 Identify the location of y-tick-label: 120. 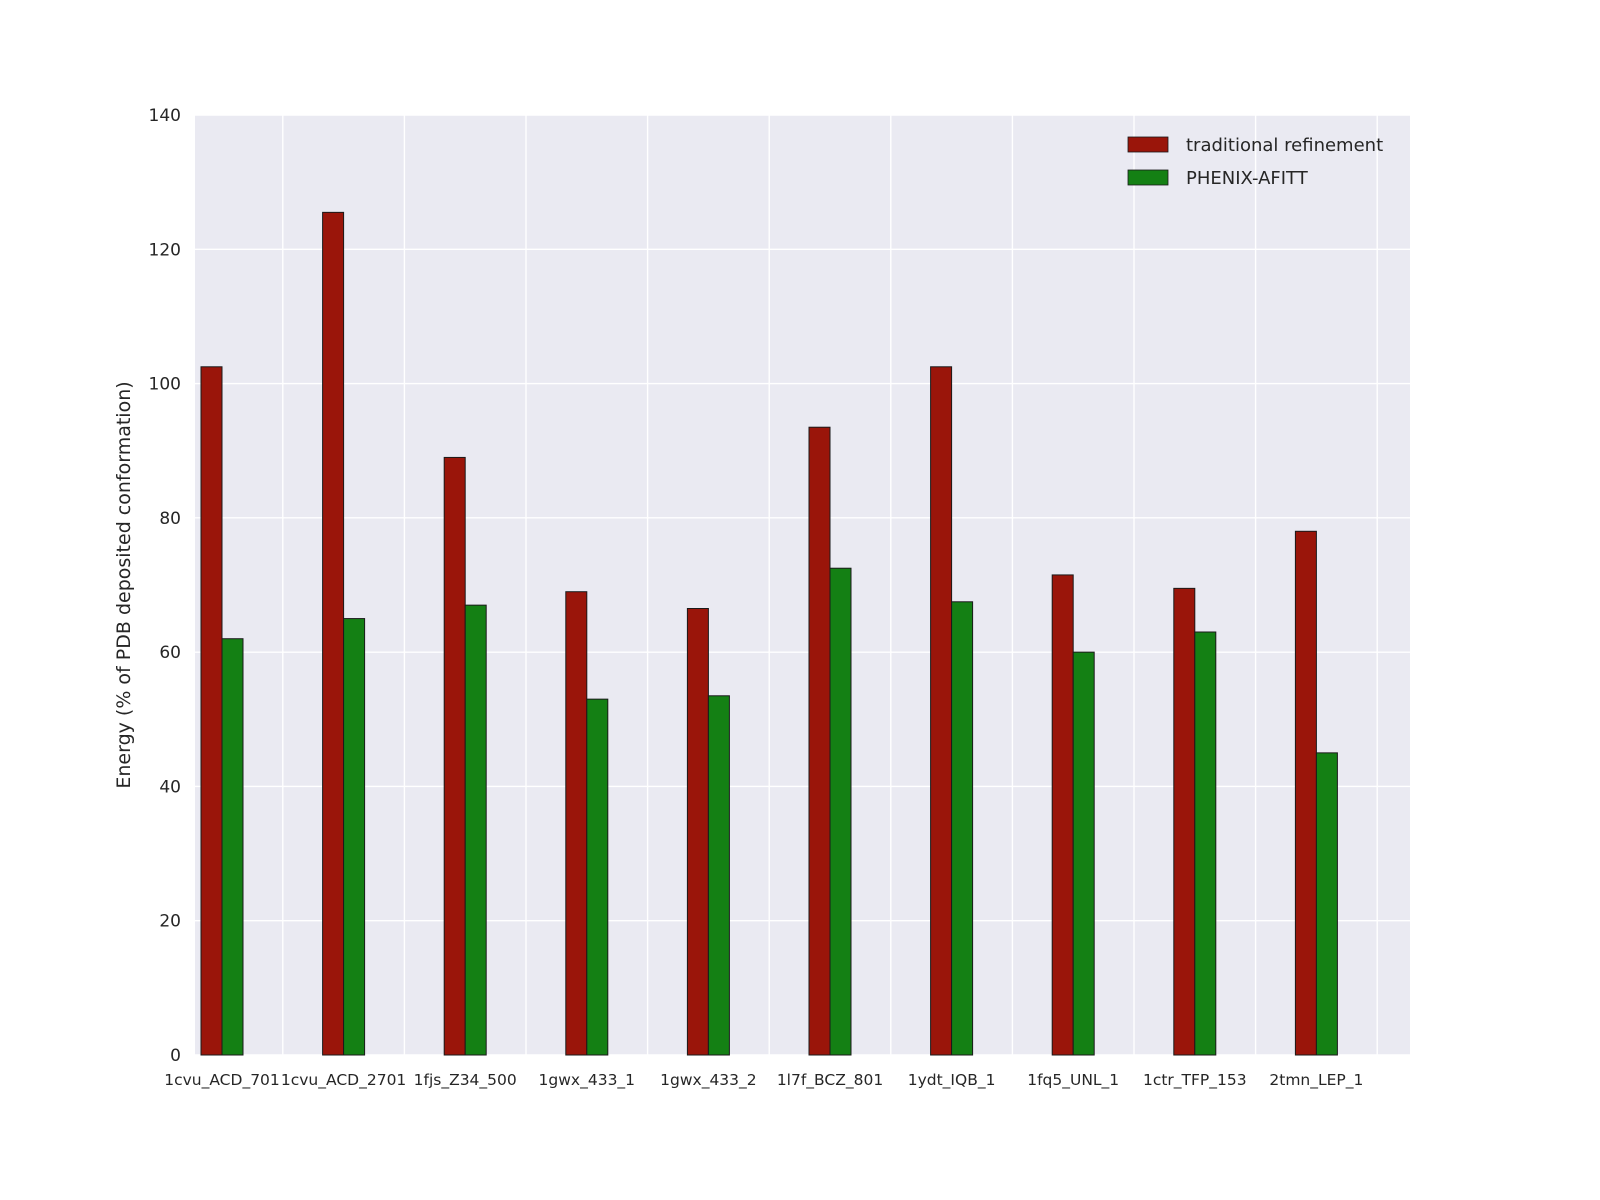
(165, 250).